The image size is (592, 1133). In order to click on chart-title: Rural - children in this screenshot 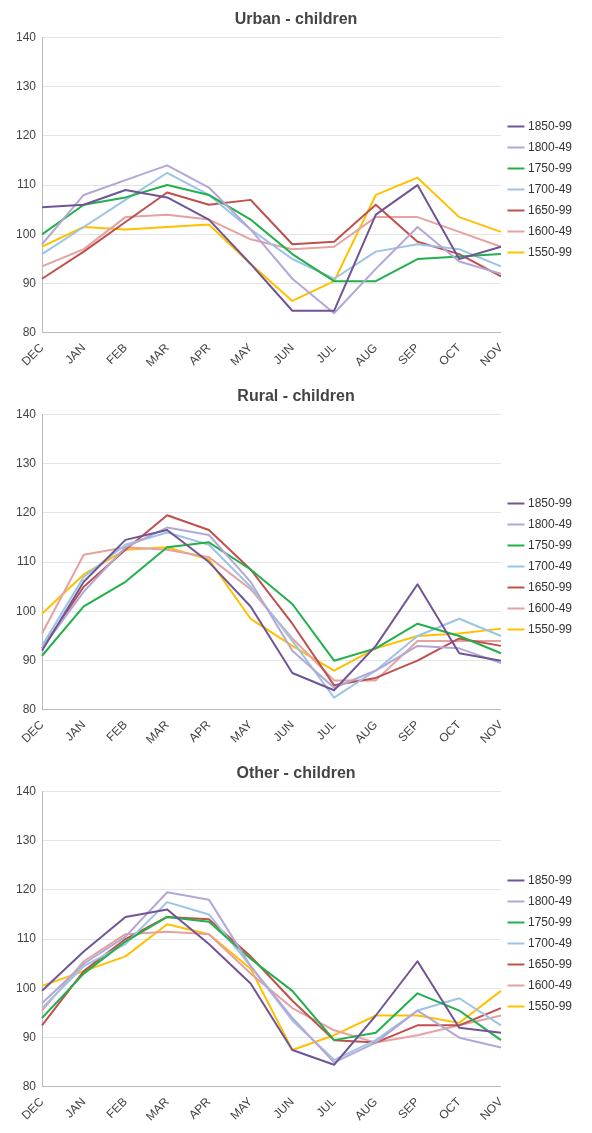, I will do `click(296, 396)`.